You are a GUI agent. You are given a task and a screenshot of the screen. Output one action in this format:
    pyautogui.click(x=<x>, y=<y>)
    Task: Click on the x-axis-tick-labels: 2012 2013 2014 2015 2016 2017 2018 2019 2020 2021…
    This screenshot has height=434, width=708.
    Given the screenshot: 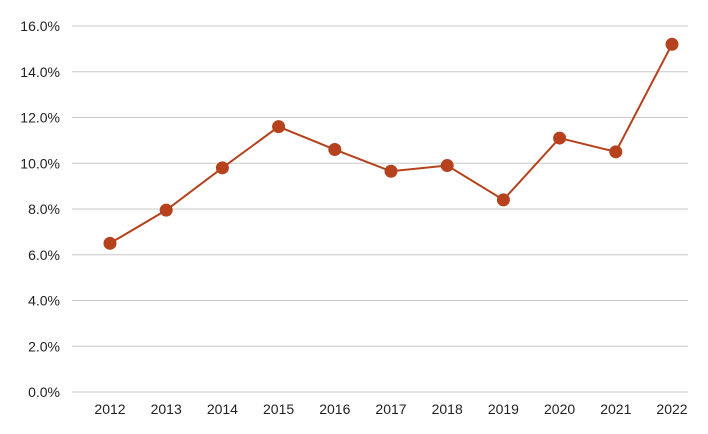 What is the action you would take?
    pyautogui.click(x=390, y=409)
    